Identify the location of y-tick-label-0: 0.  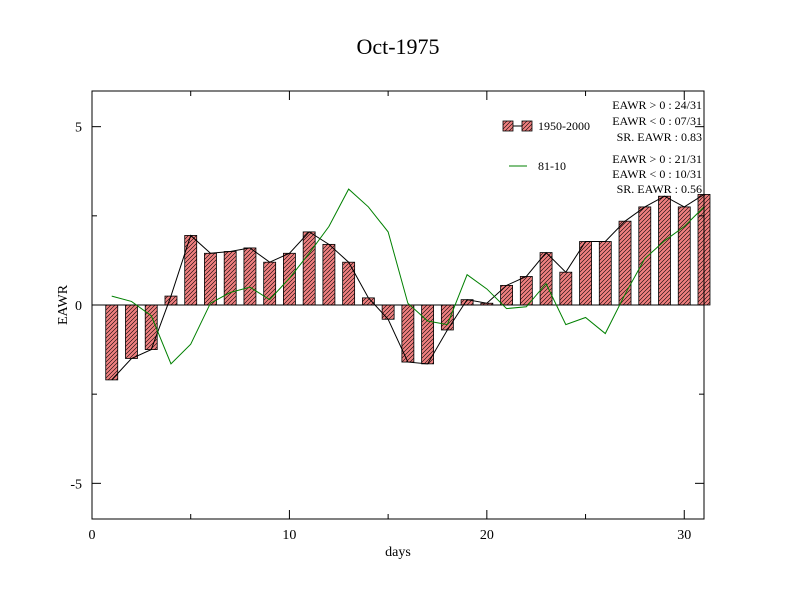
(78, 306).